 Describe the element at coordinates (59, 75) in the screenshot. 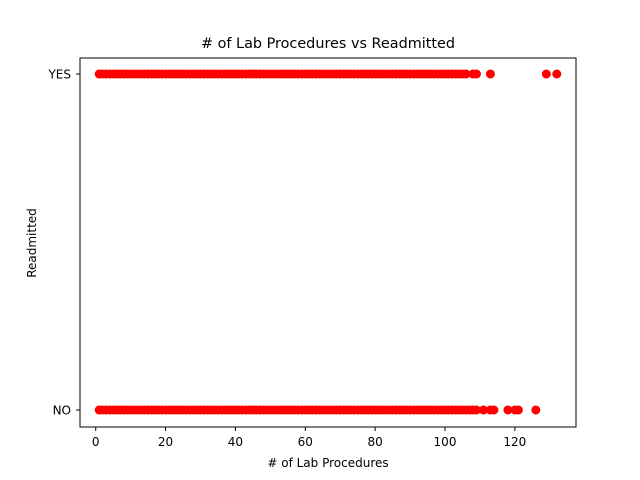

I see `y-tick-label: YES` at that location.